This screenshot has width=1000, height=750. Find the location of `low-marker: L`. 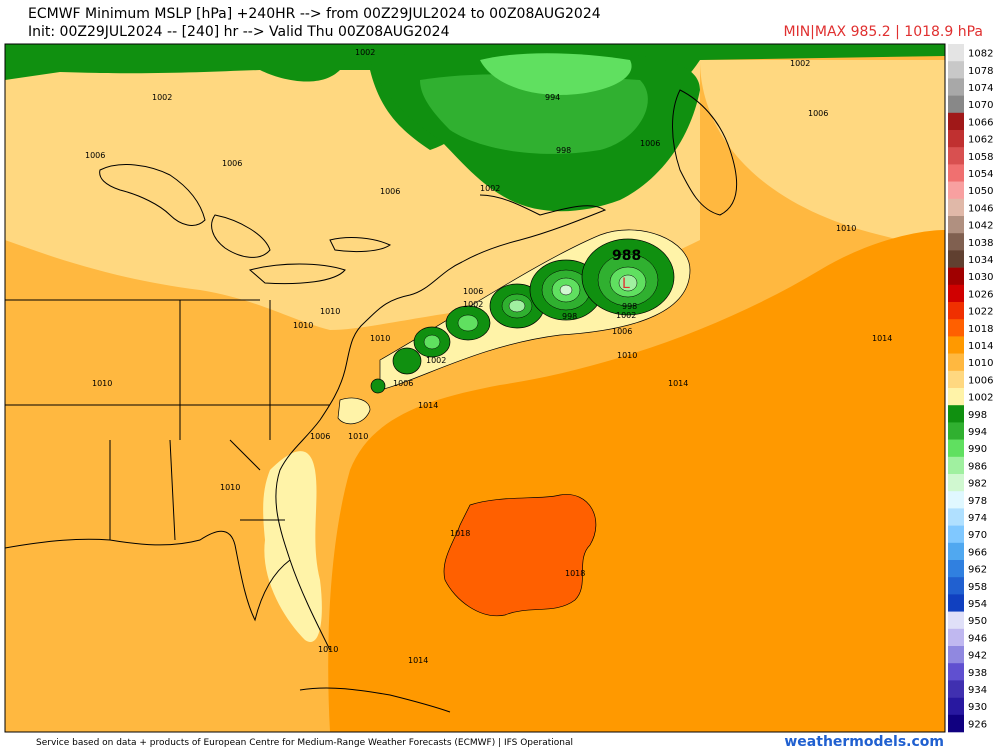

low-marker: L is located at coordinates (626, 284).